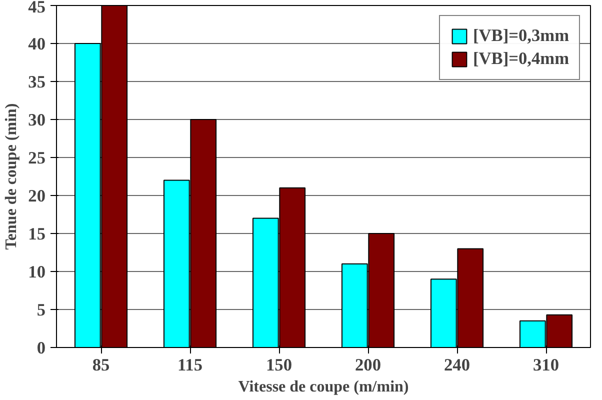 Image resolution: width=602 pixels, height=400 pixels. Describe the element at coordinates (37, 234) in the screenshot. I see `y-tick-label: 15` at that location.